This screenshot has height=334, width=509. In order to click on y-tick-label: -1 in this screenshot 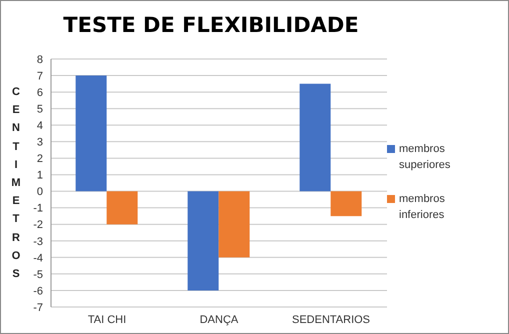, I will do `click(38, 208)`.